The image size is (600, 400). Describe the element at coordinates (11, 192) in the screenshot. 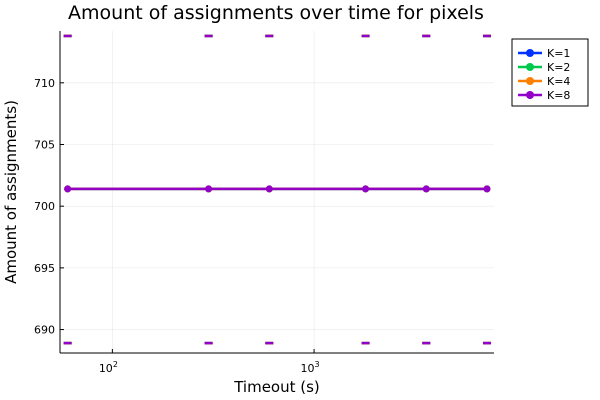

I see `y-axis-label: Amount of assignments)` at that location.